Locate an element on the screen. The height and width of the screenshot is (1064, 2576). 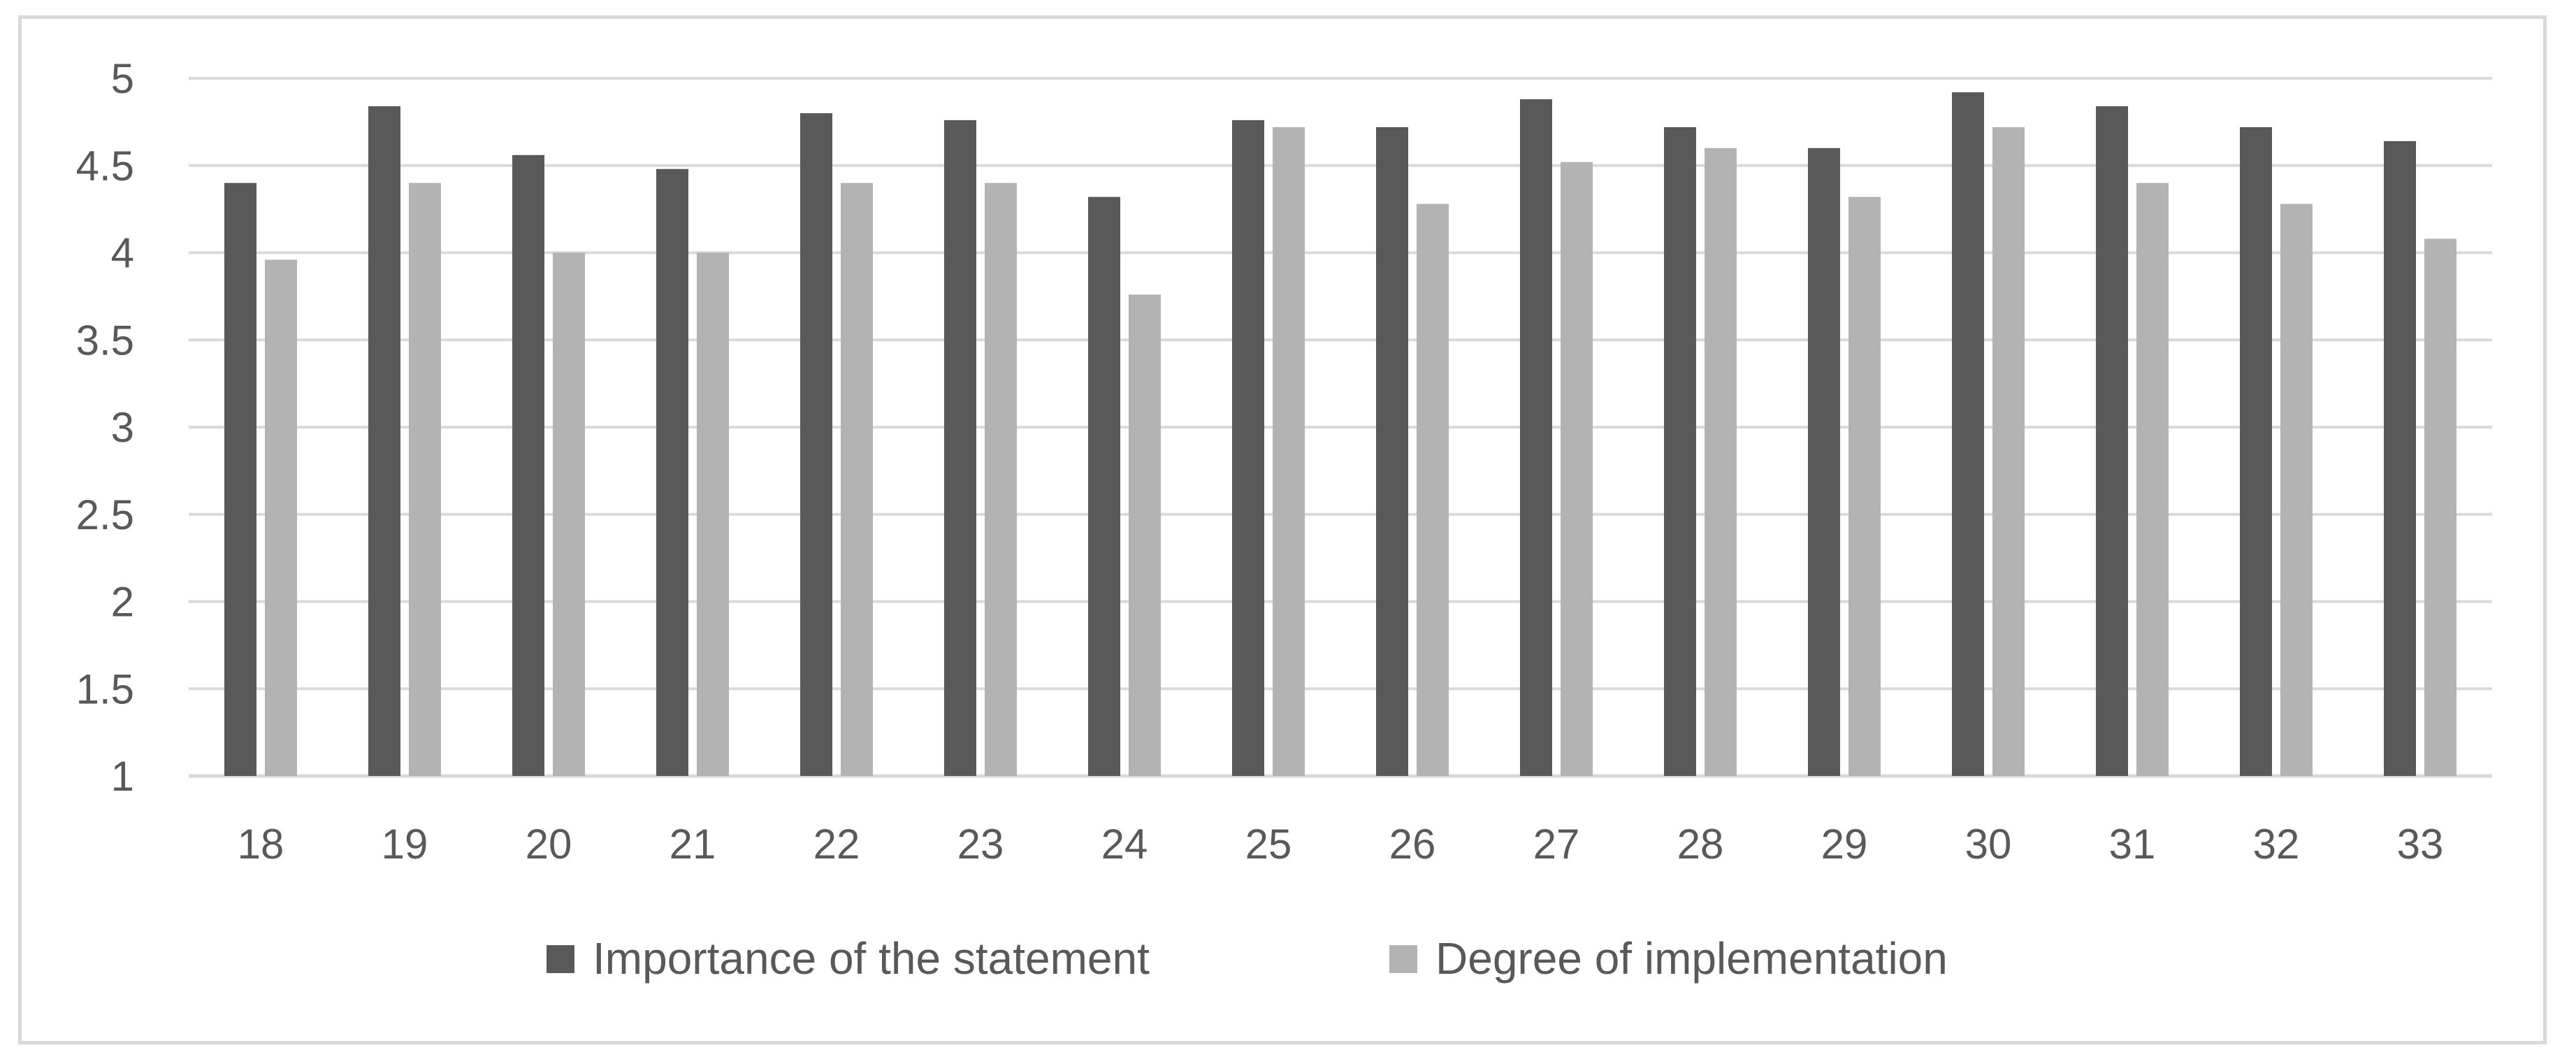
x-tick-label: 26 is located at coordinates (1412, 844).